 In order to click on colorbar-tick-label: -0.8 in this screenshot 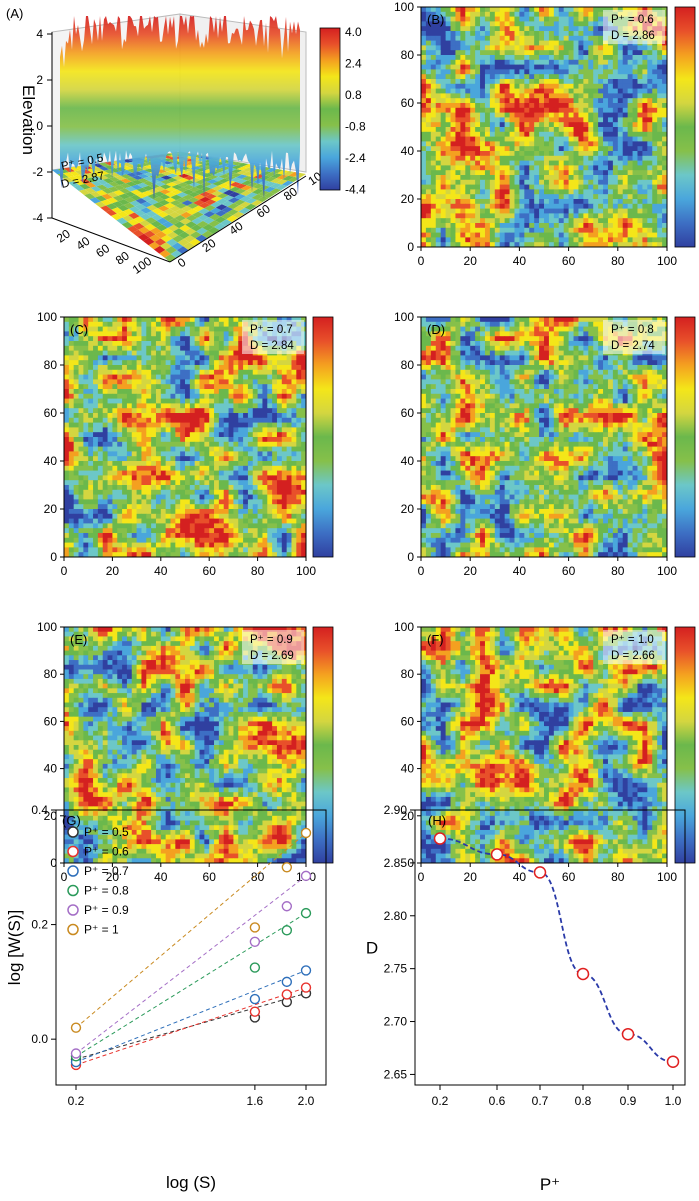, I will do `click(355, 127)`.